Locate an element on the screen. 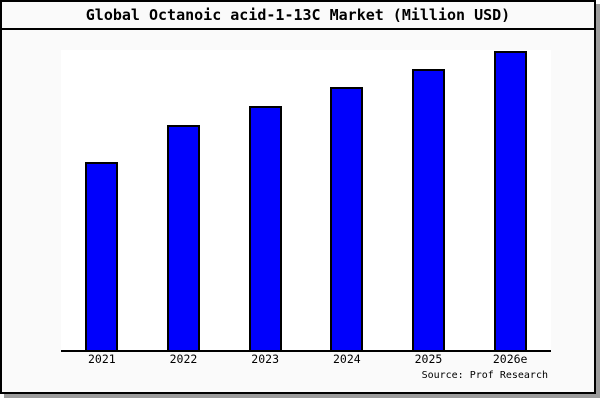 The width and height of the screenshot is (600, 400). x-tick-label-2026e: 2026e is located at coordinates (510, 359).